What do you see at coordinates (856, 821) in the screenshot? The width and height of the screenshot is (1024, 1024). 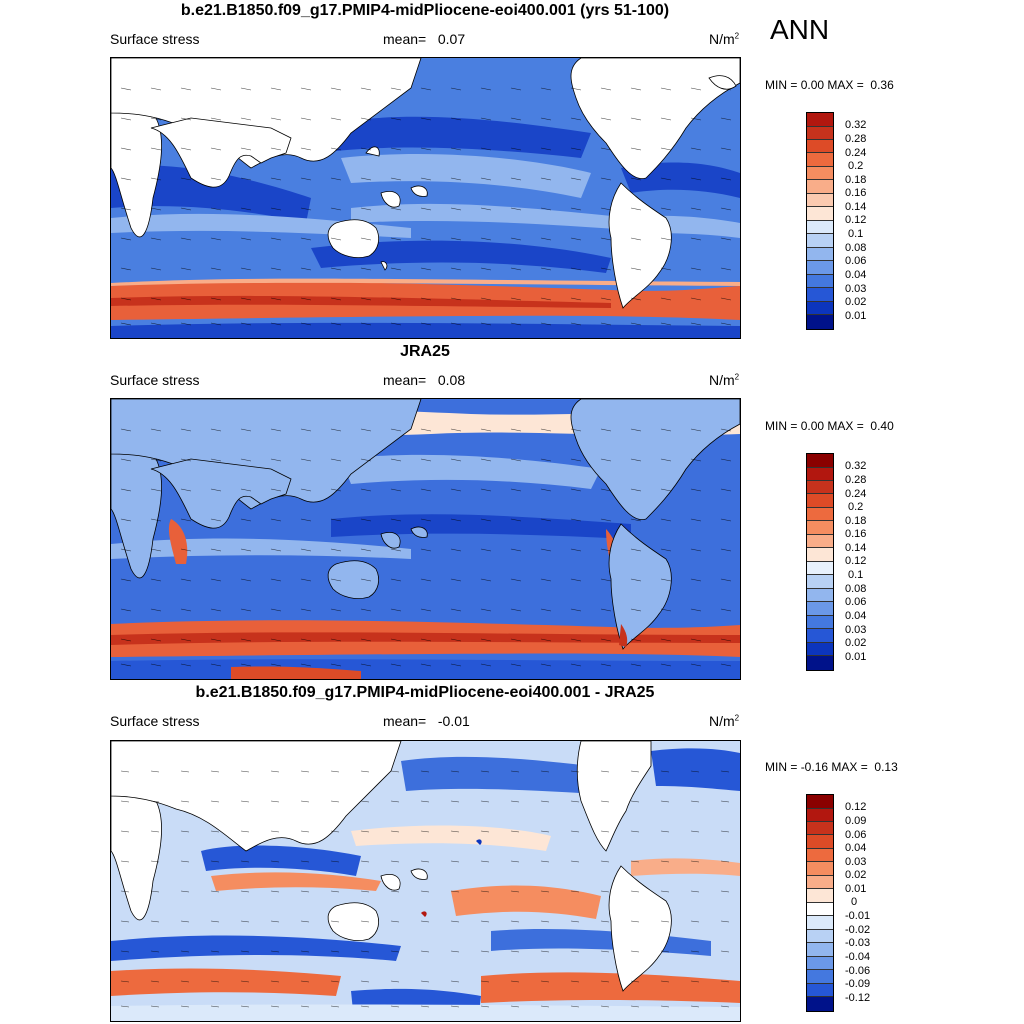 I see `panel-3-cb-label: 0.09` at bounding box center [856, 821].